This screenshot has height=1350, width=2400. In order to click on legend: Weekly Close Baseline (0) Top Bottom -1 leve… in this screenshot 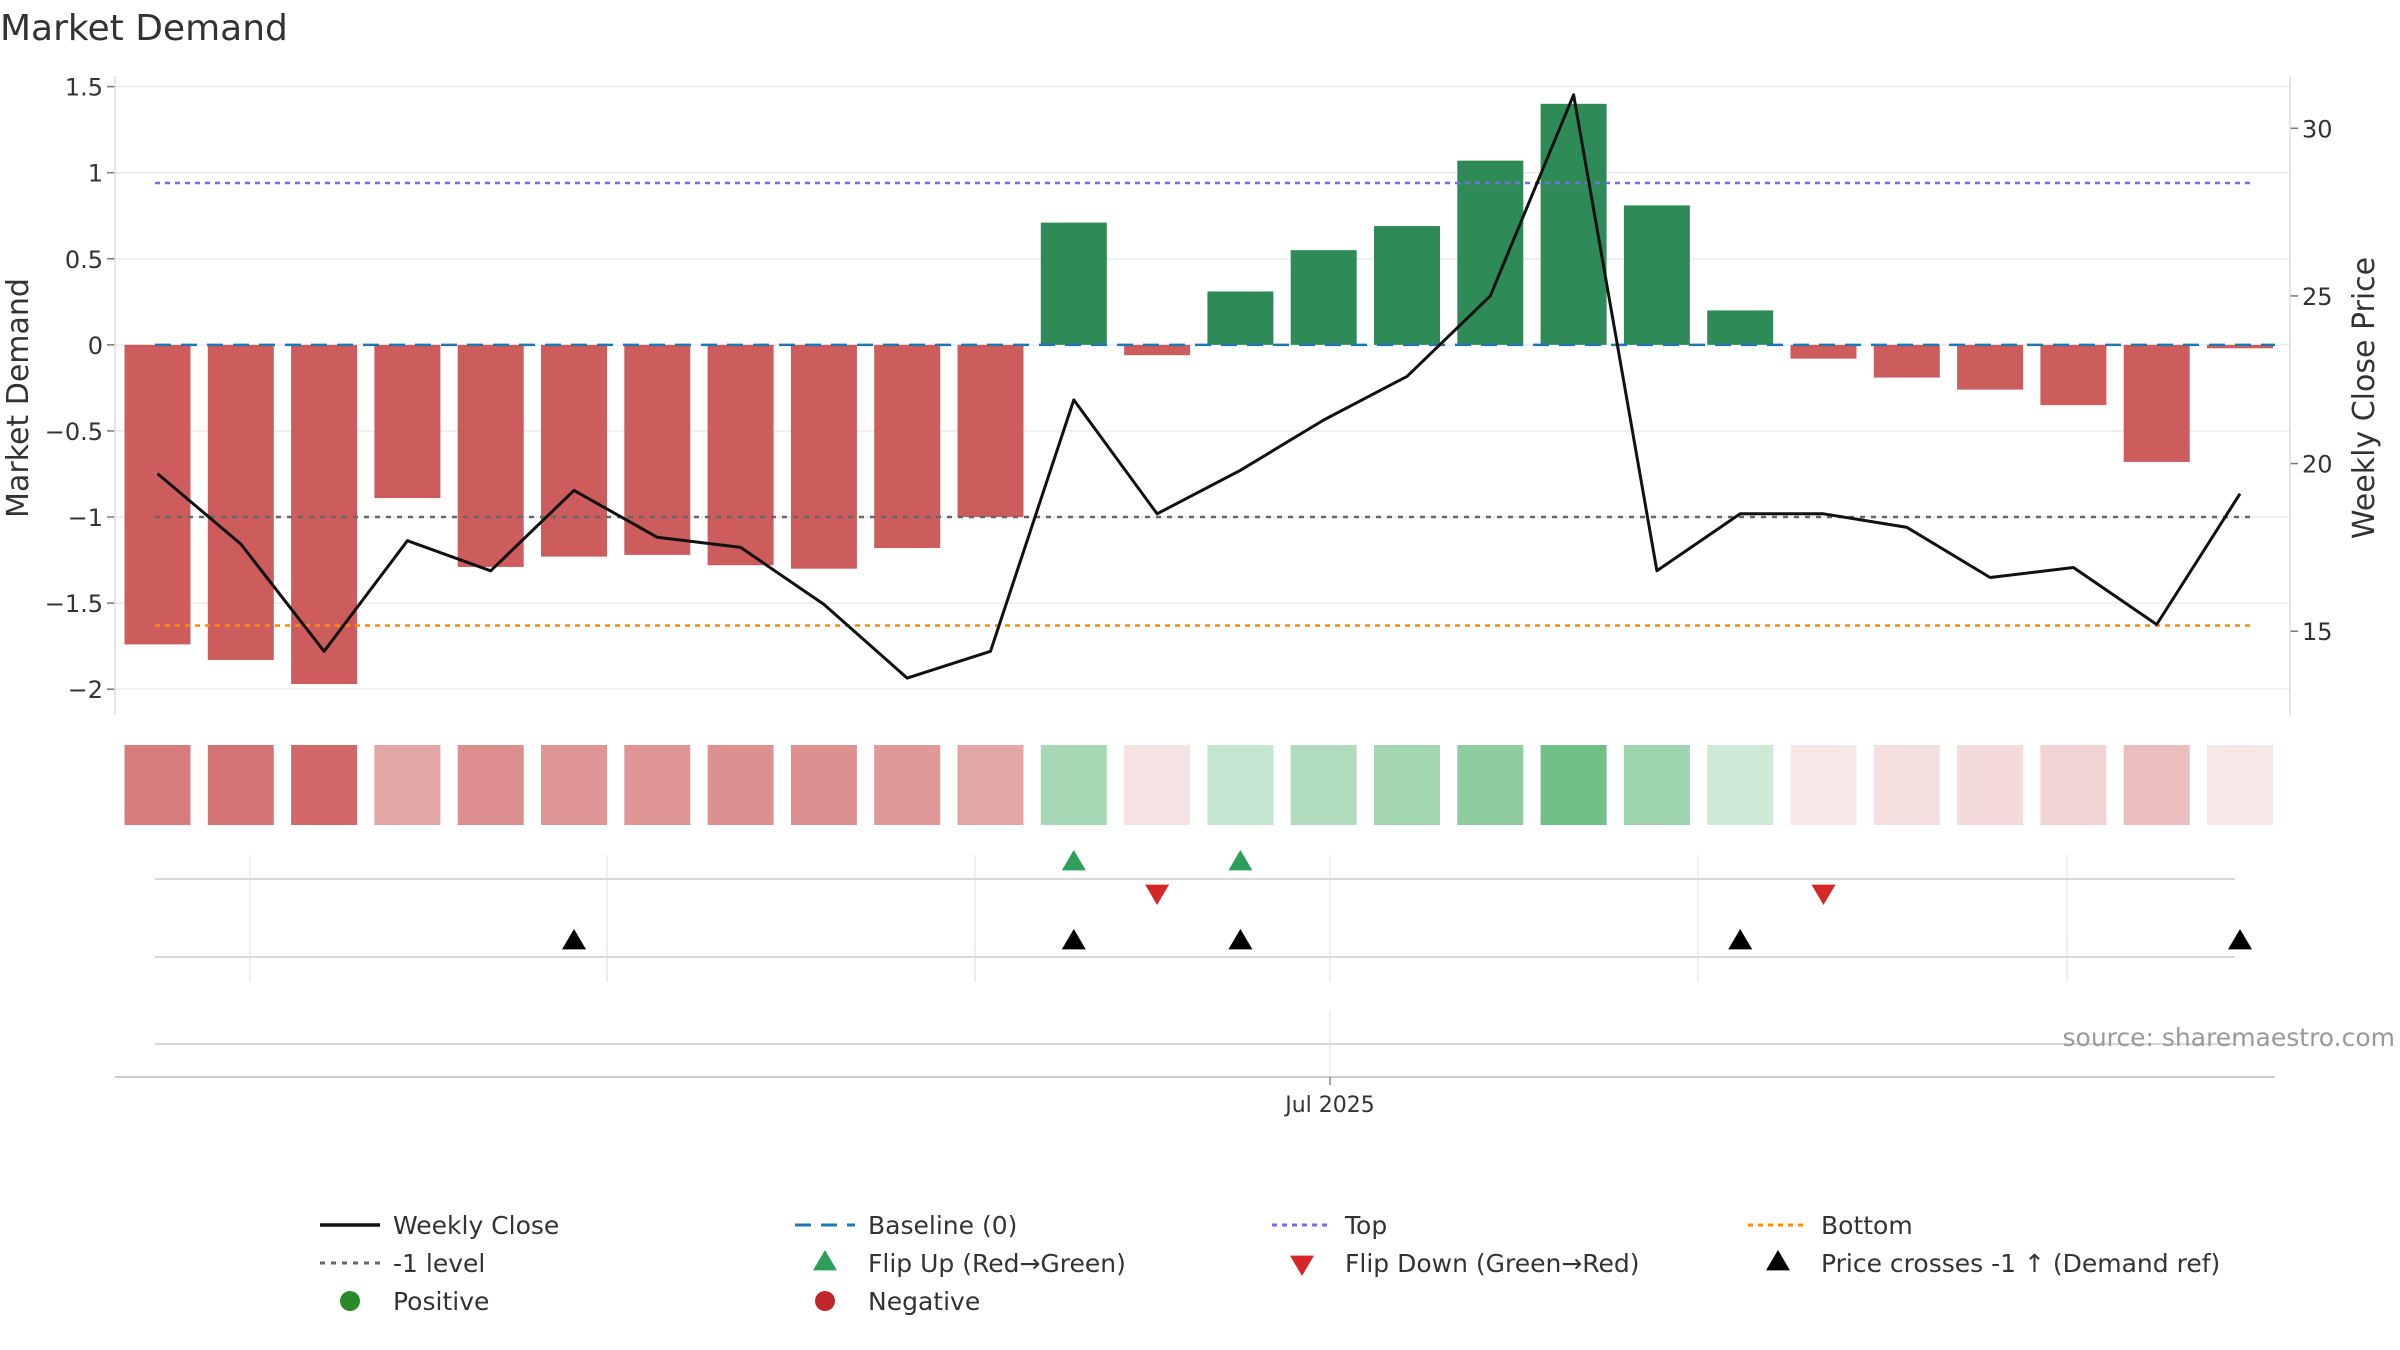, I will do `click(1270, 1263)`.